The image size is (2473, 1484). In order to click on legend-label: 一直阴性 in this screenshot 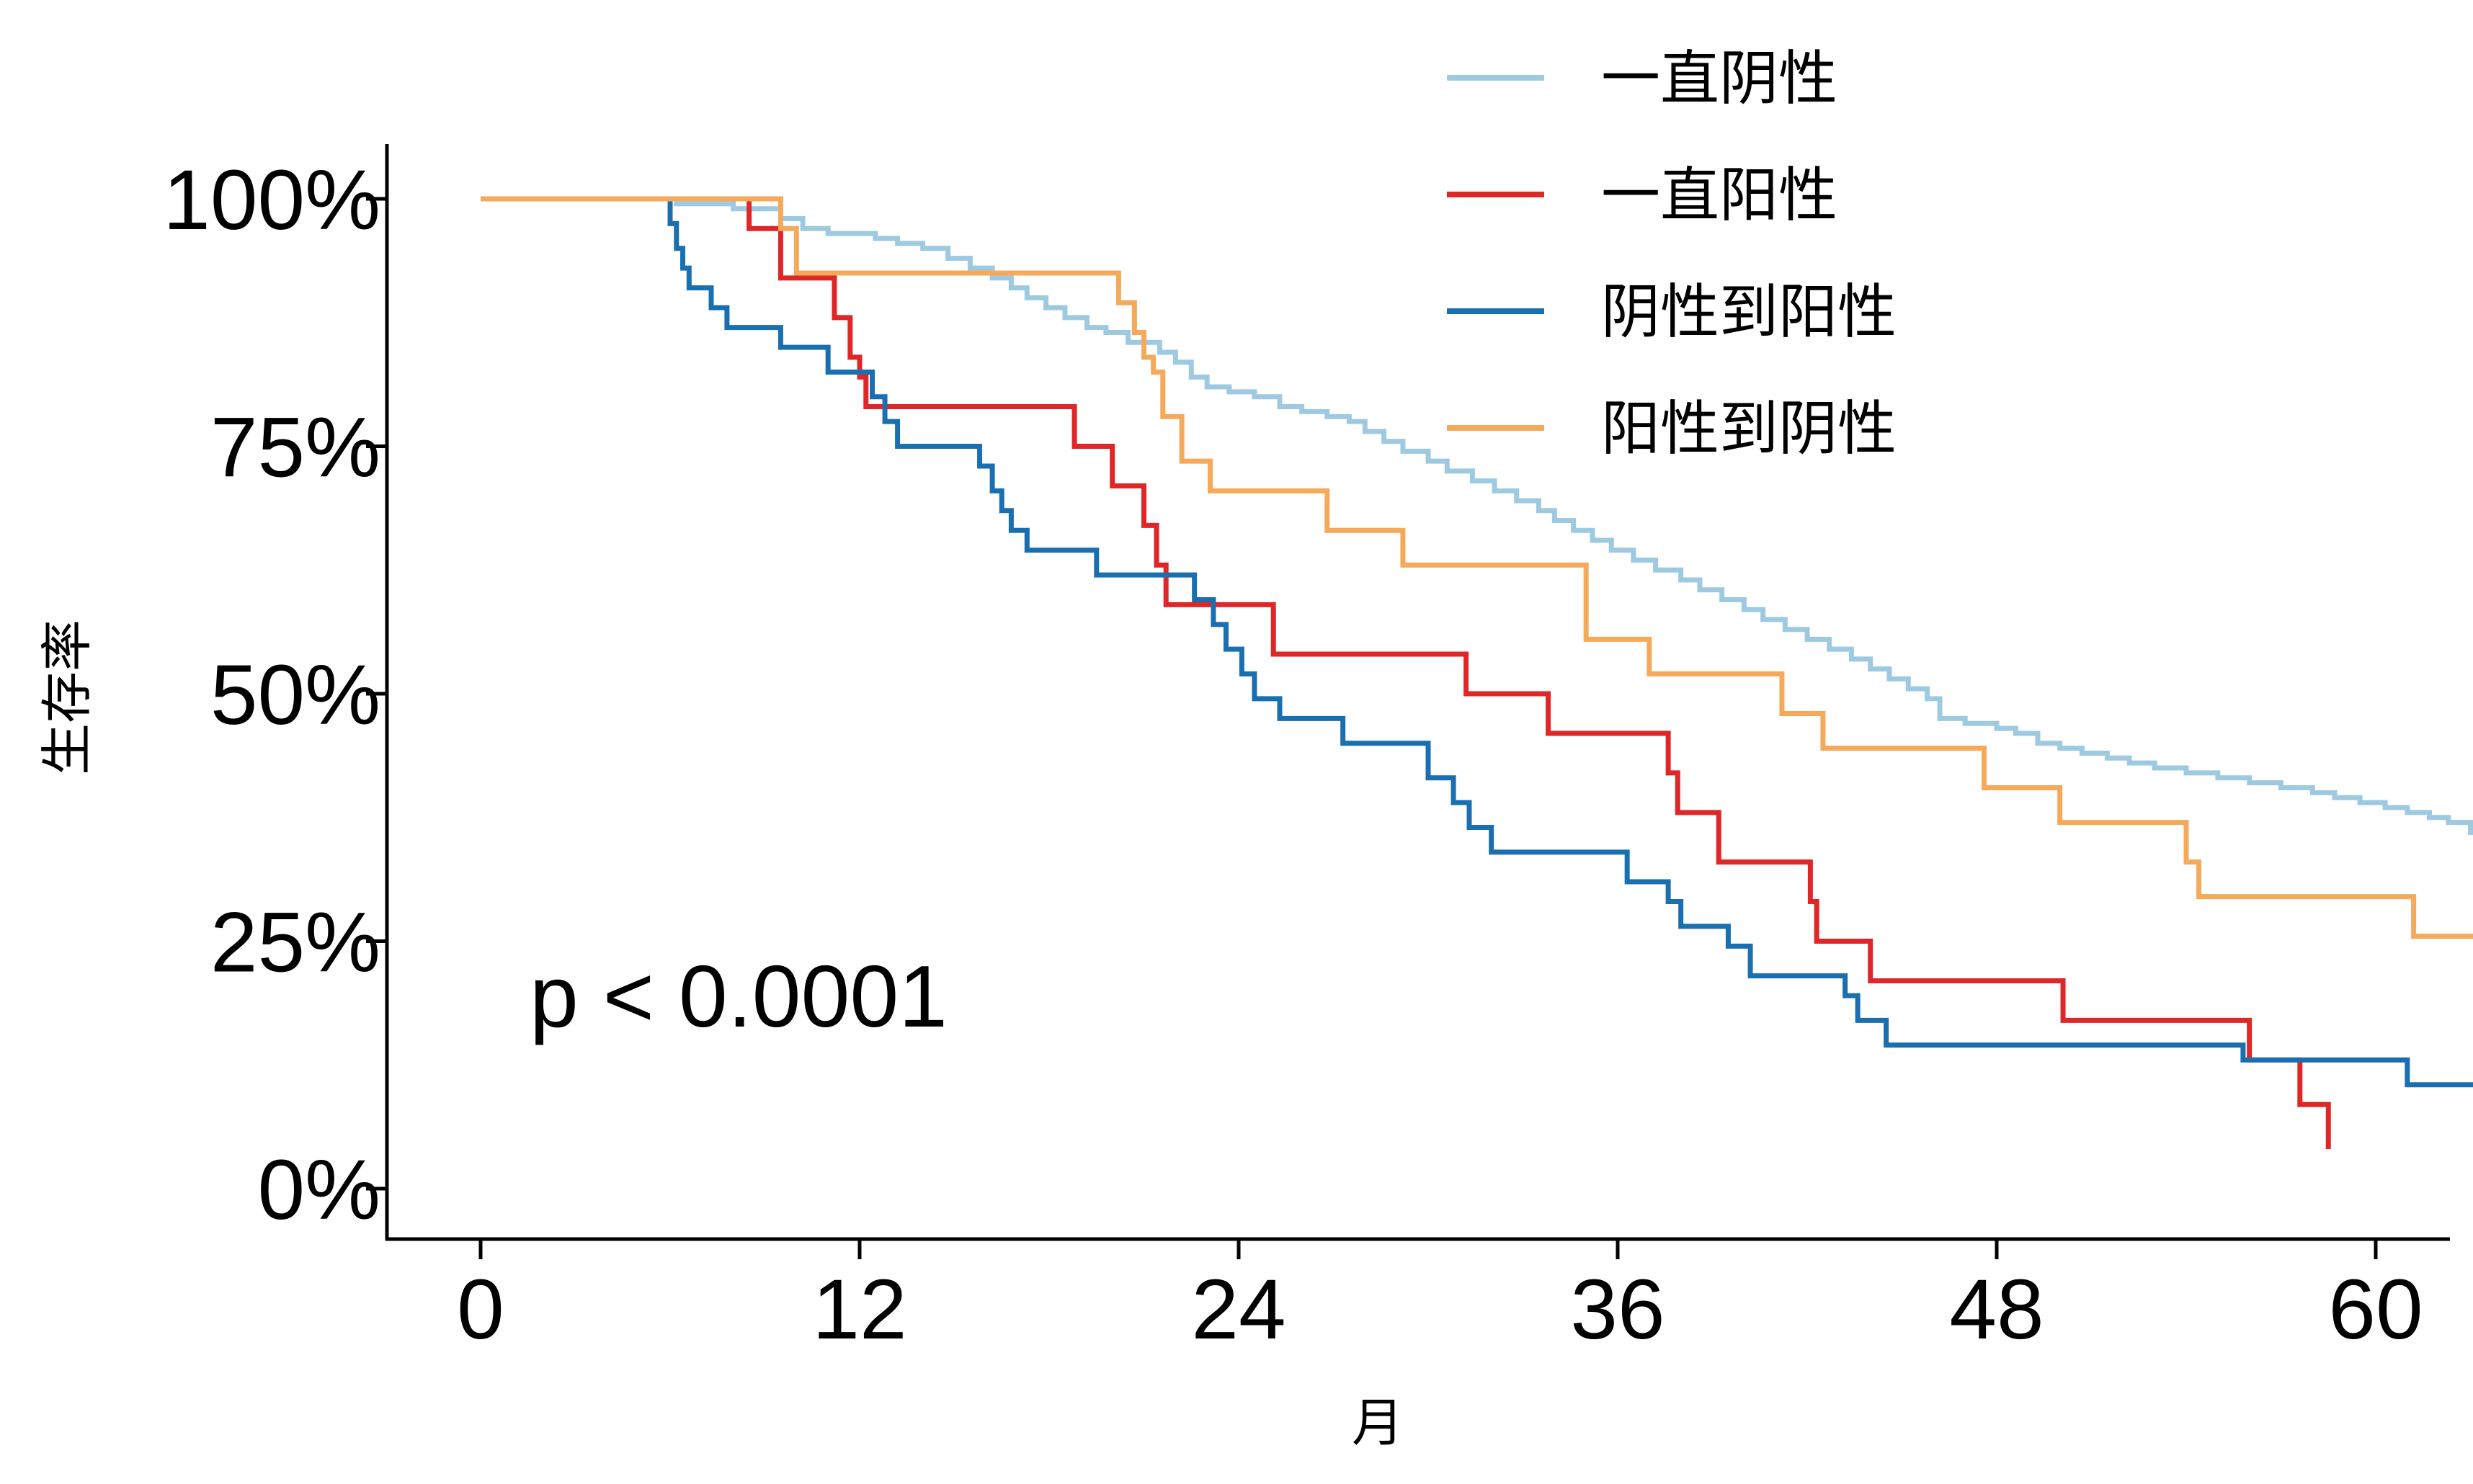, I will do `click(1719, 79)`.